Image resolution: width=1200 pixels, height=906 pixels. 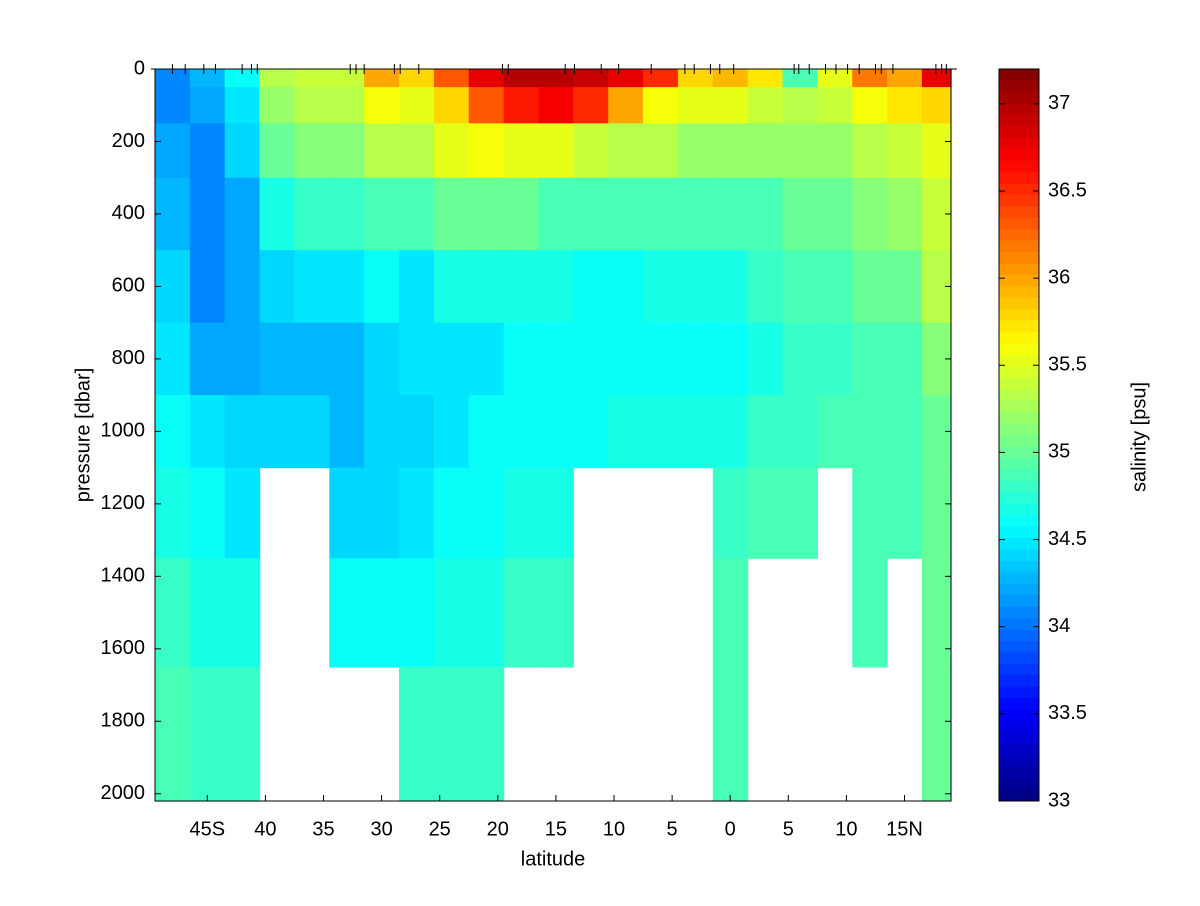 I want to click on x-axis-label: latitude, so click(x=553, y=859).